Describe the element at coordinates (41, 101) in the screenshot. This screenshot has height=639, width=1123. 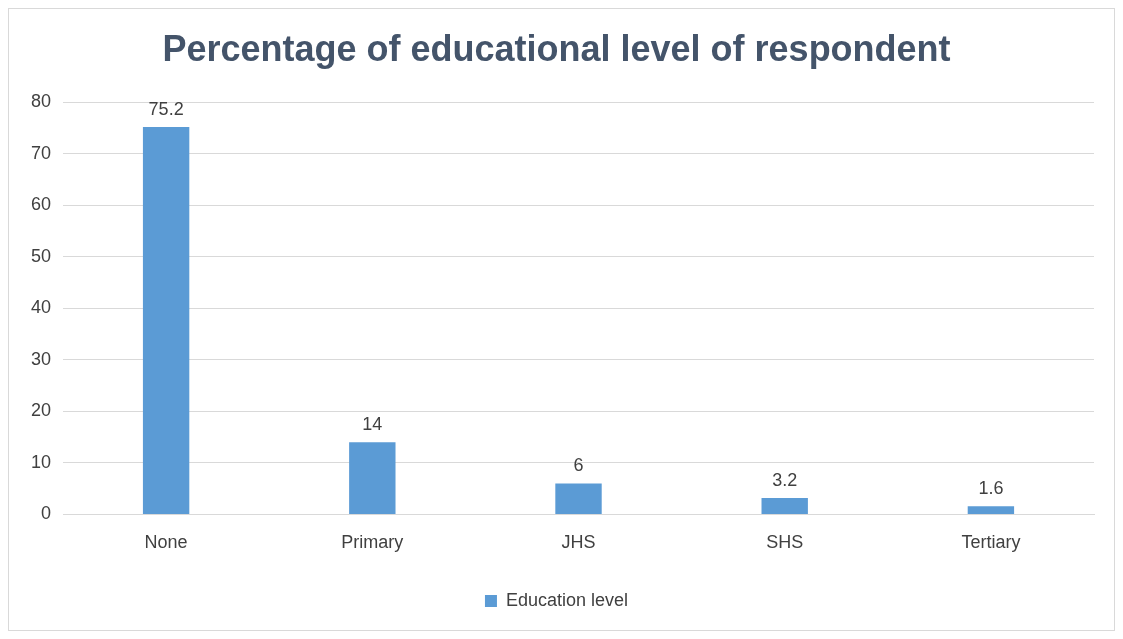
I see `y-tick-label: 80` at that location.